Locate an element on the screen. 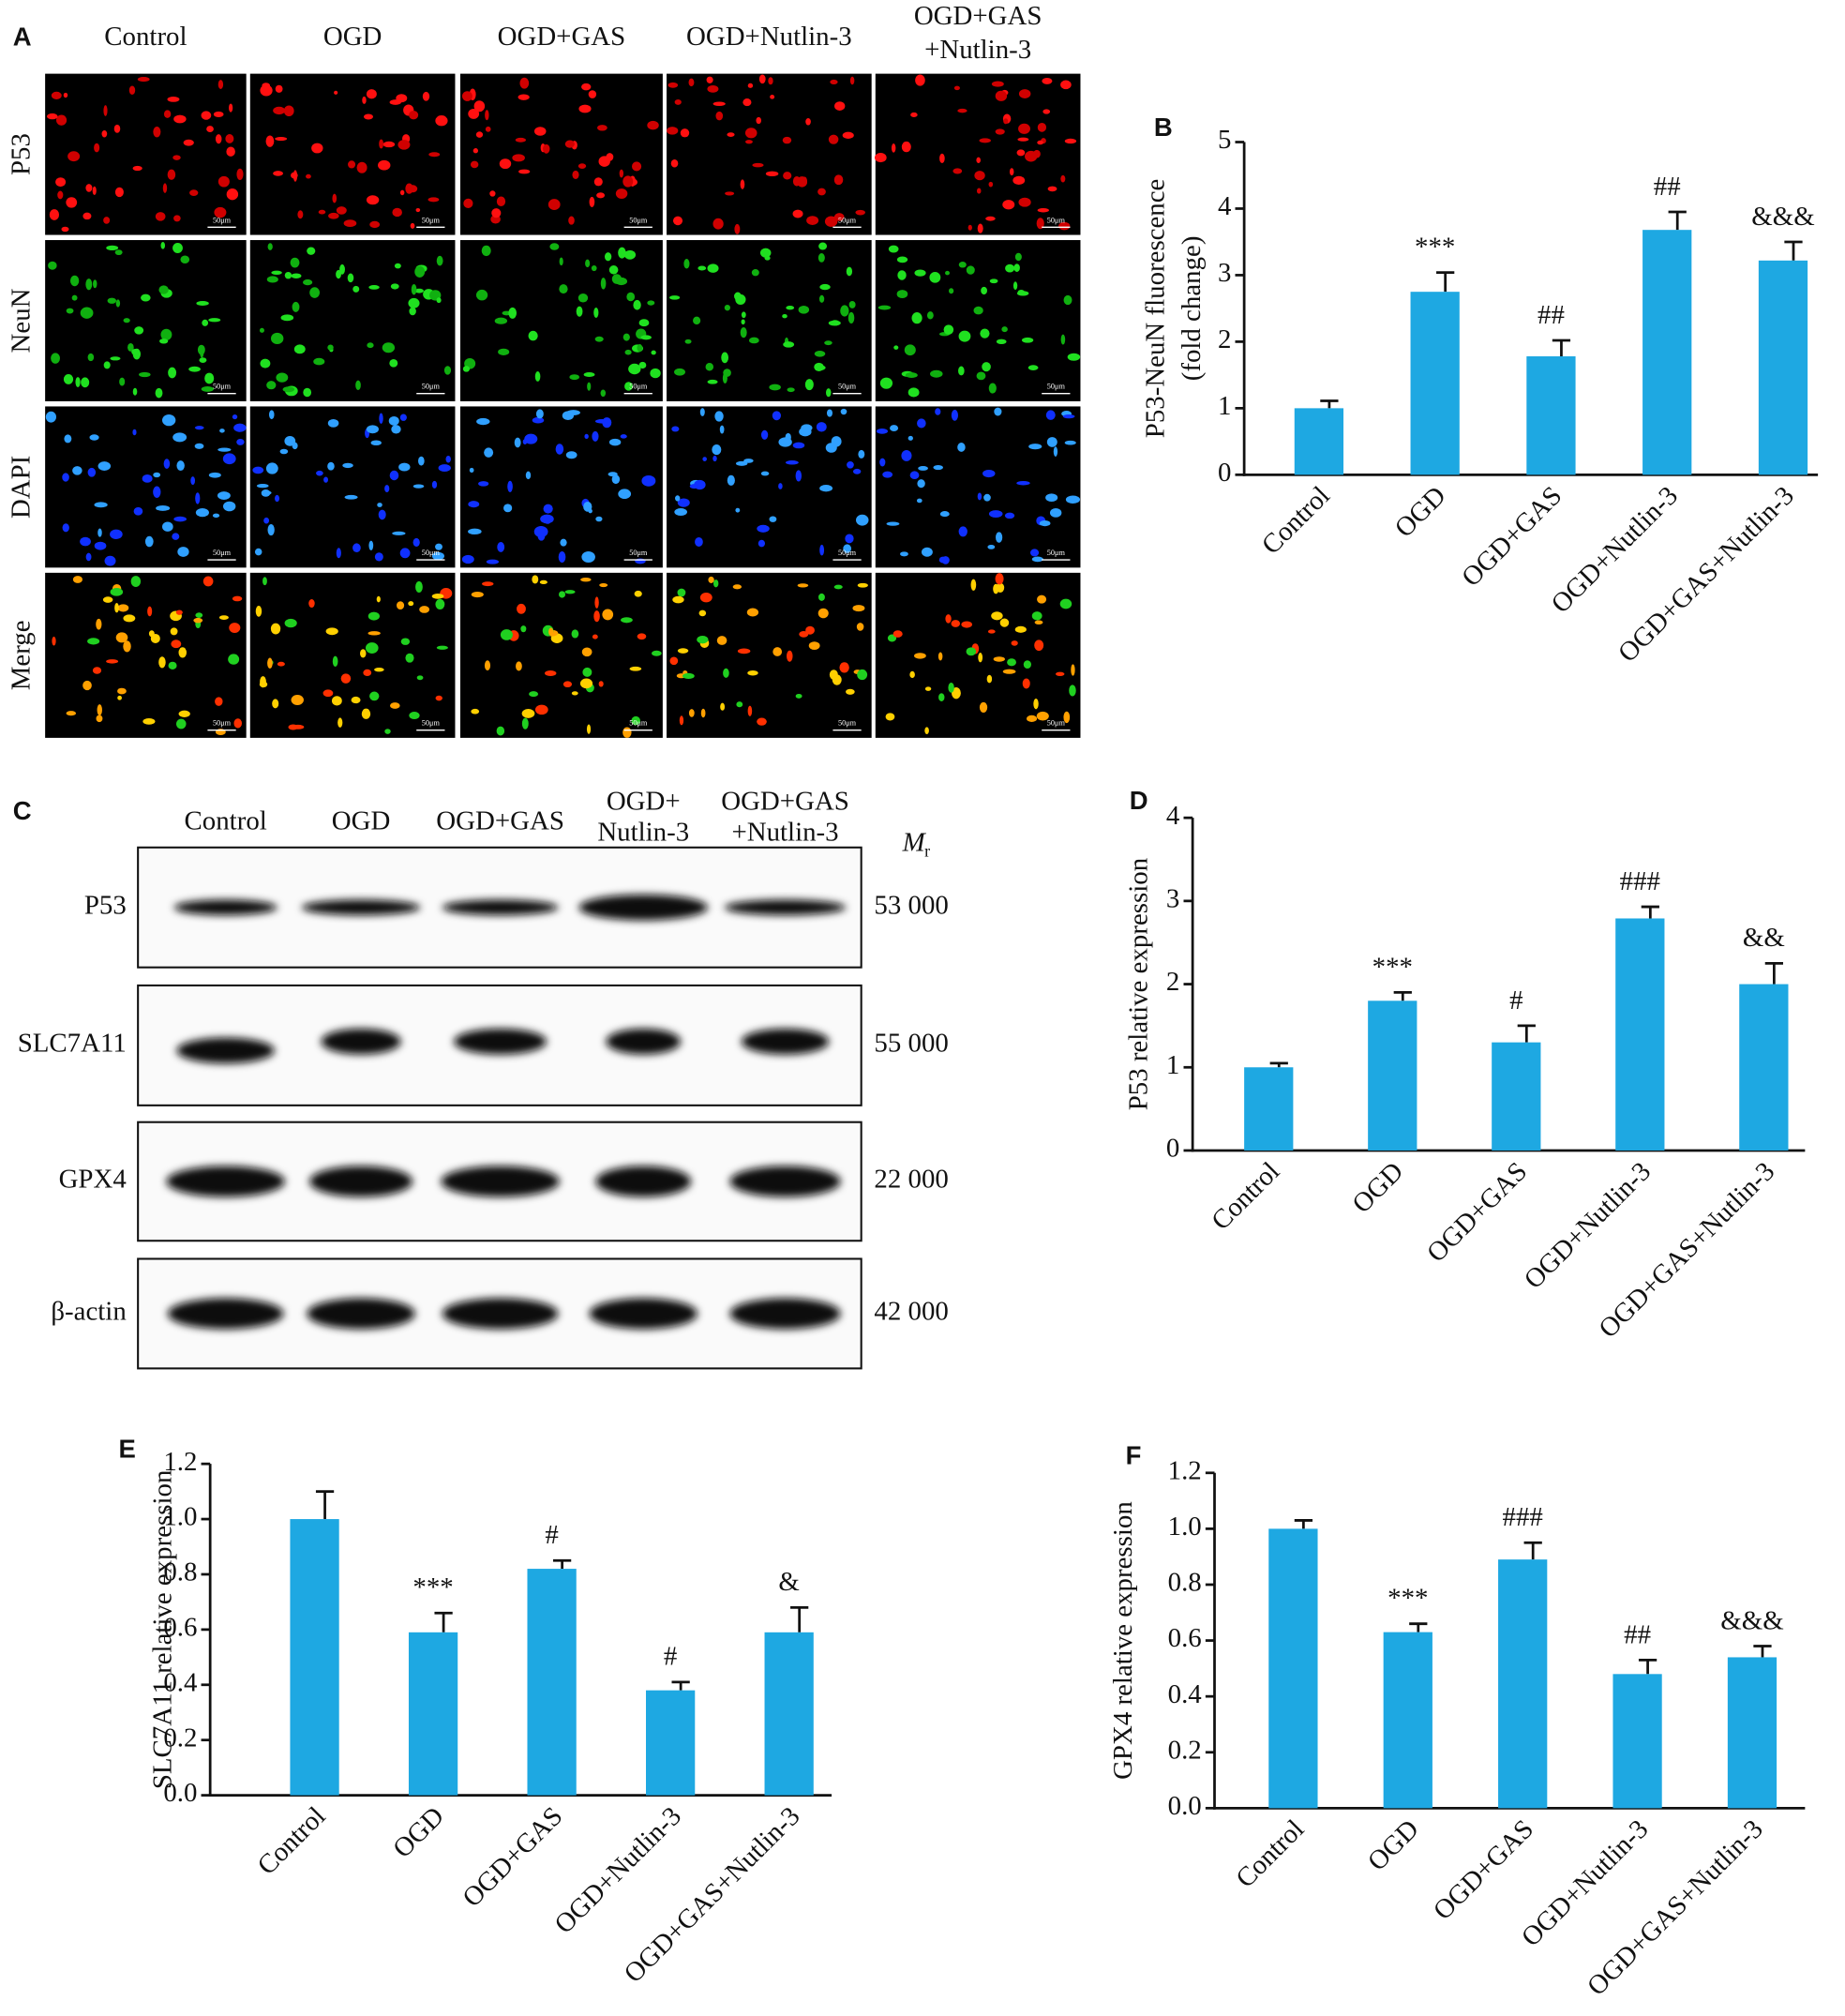  y-tick-label: 0.6 is located at coordinates (180, 1628).